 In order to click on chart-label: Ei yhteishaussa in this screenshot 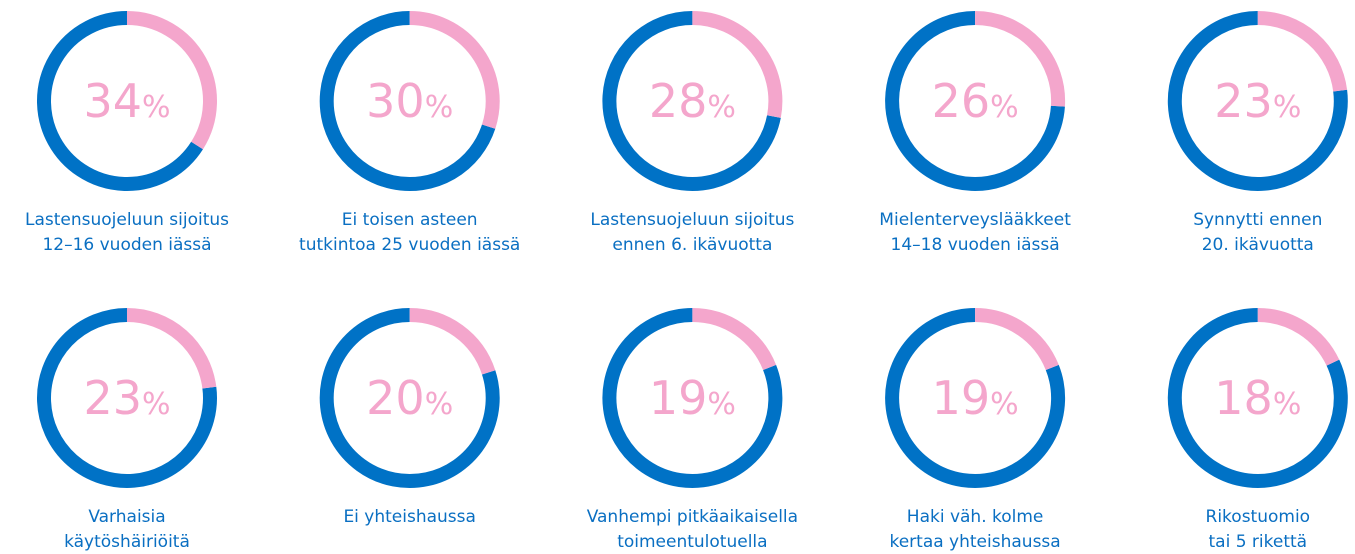, I will do `click(409, 517)`.